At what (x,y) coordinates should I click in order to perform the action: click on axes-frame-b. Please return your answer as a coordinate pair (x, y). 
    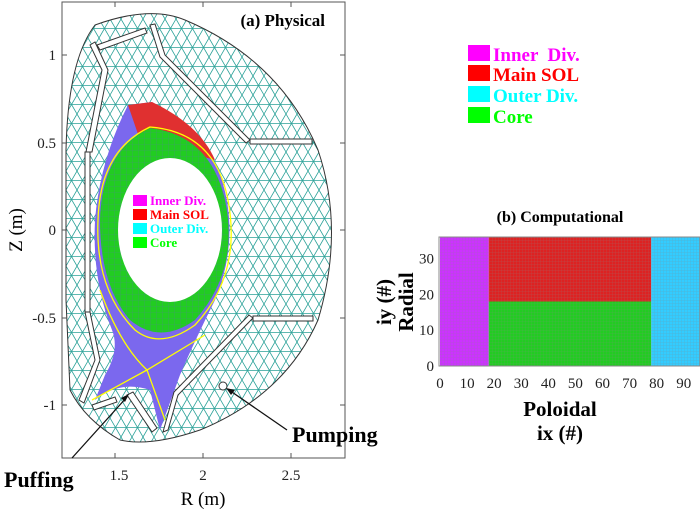
    Looking at the image, I should click on (569, 301).